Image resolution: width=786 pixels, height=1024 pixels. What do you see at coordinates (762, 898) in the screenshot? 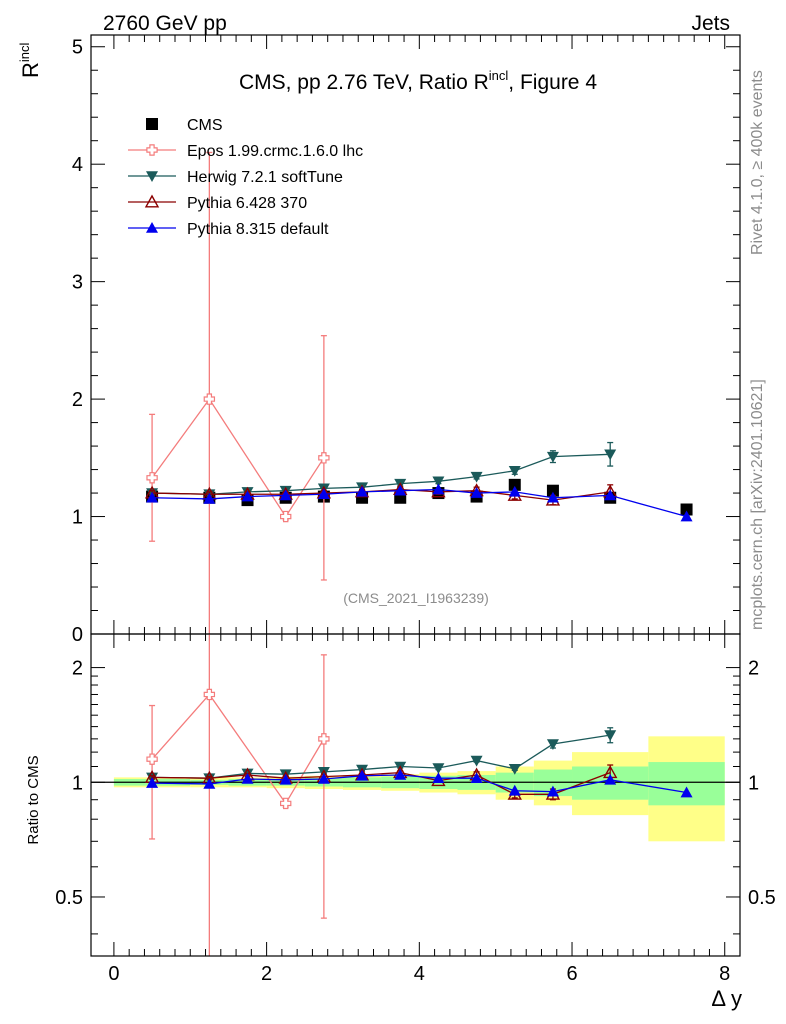
I see `ratio-ytick-label-right: 0.5` at bounding box center [762, 898].